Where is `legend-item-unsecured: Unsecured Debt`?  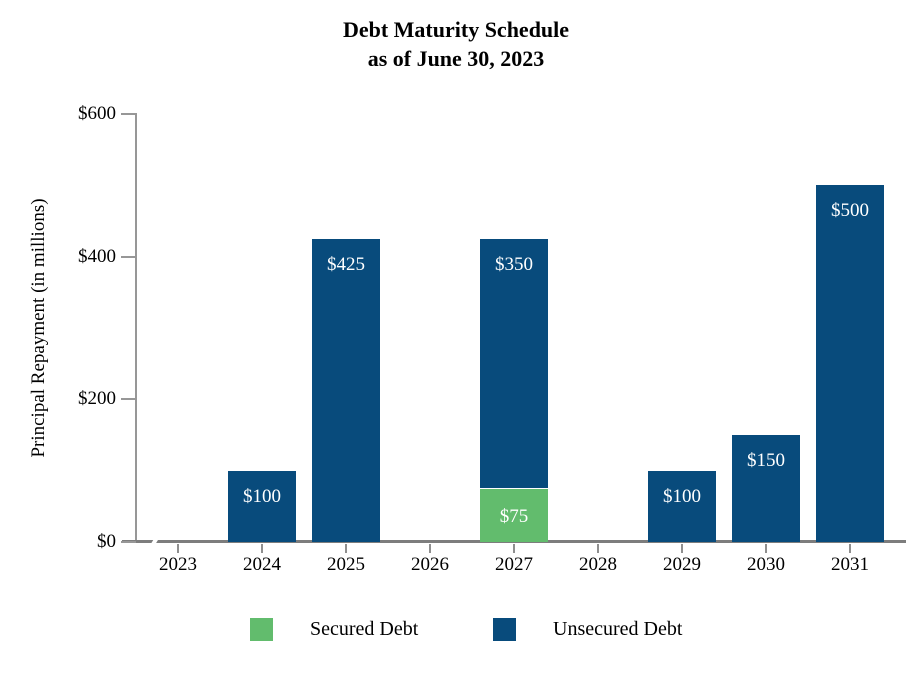 legend-item-unsecured: Unsecured Debt is located at coordinates (587, 629).